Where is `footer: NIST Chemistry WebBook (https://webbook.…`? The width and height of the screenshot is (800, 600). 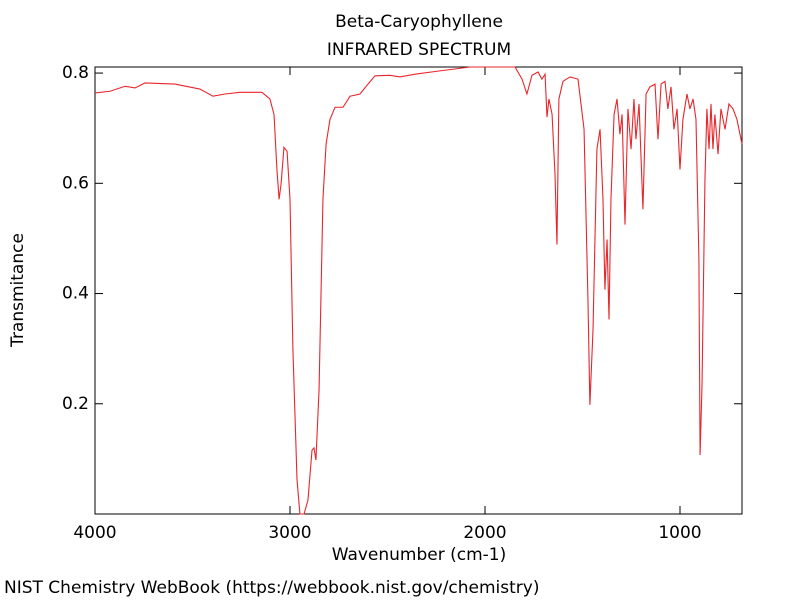
footer: NIST Chemistry WebBook (https://webbook.… is located at coordinates (271, 588).